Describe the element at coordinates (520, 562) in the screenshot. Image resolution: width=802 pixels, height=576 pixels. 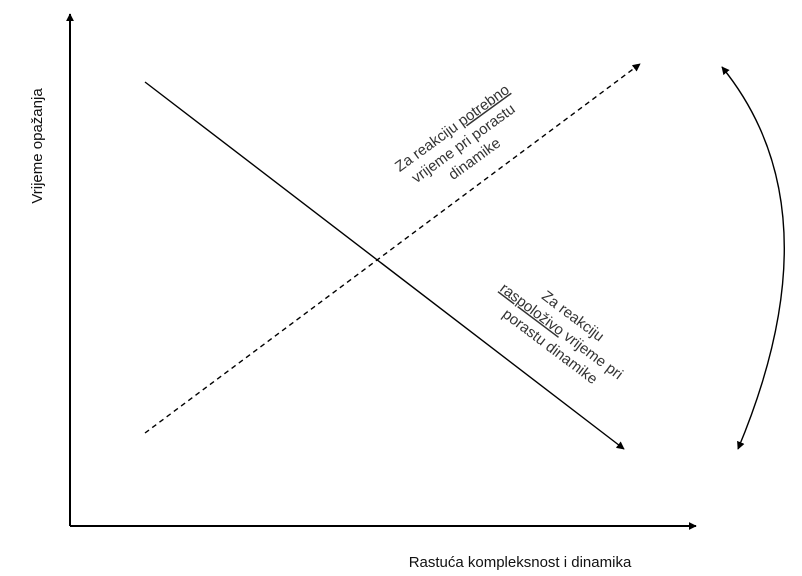
I see `x-axis-label: Rastuća kompleksnost i dinamika` at that location.